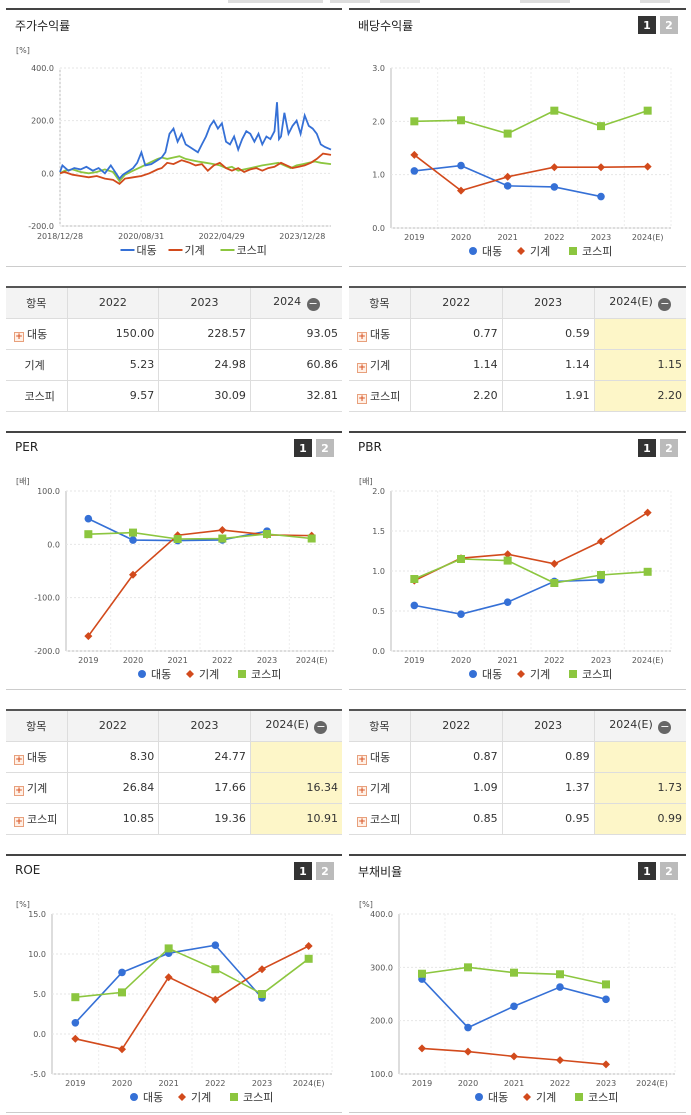 Image resolution: width=691 pixels, height=1115 pixels. What do you see at coordinates (174, 334) in the screenshot?
I see `table-row: + 대동 150.00 228.57 93.05` at bounding box center [174, 334].